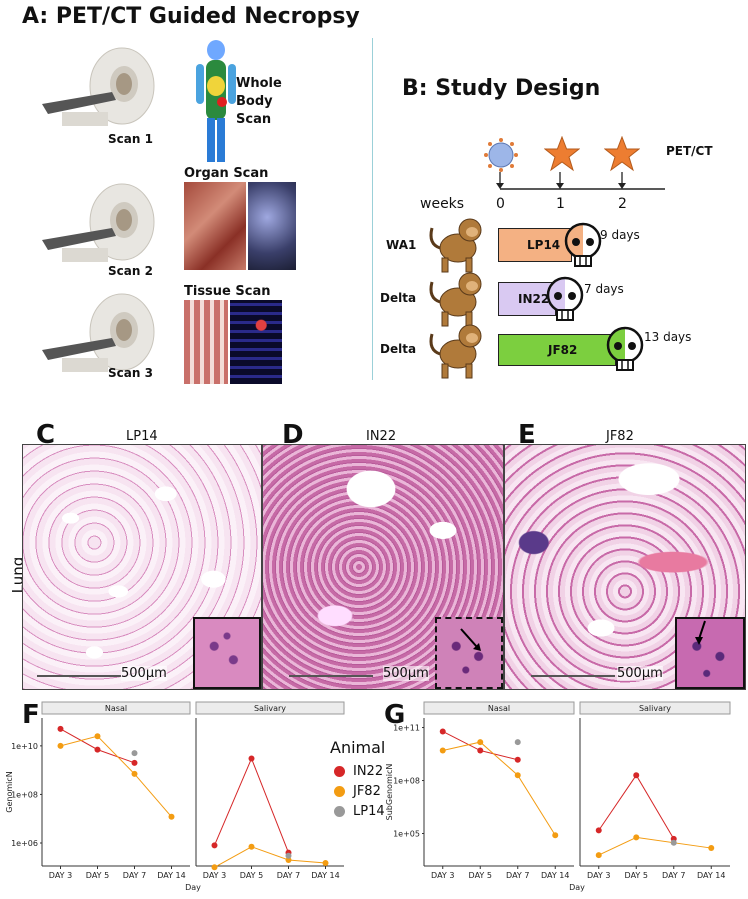  I want to click on y-tick-label: 1e+10, so click(24, 746).